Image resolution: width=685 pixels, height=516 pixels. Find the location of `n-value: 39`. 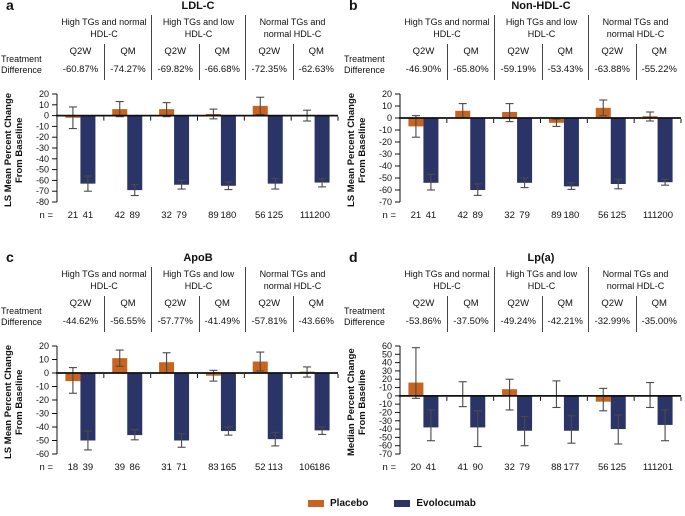

n-value: 39 is located at coordinates (119, 467).